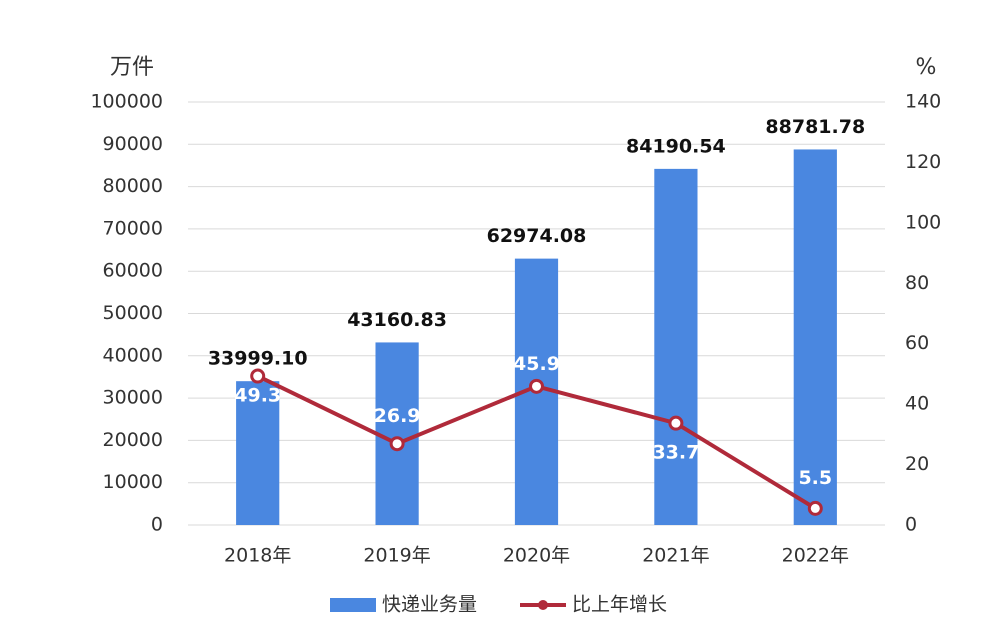 The image size is (1000, 634). What do you see at coordinates (923, 222) in the screenshot?
I see `y2-tick-label: 100` at bounding box center [923, 222].